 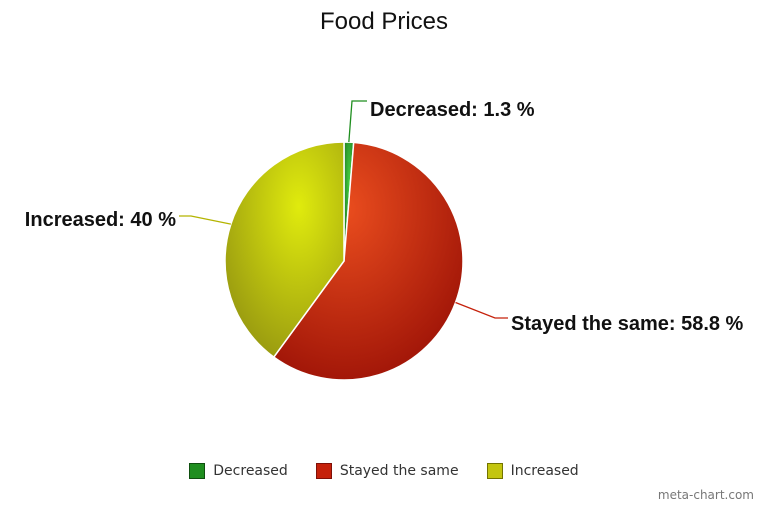 What do you see at coordinates (284, 250) in the screenshot?
I see `pie-slice-increased` at bounding box center [284, 250].